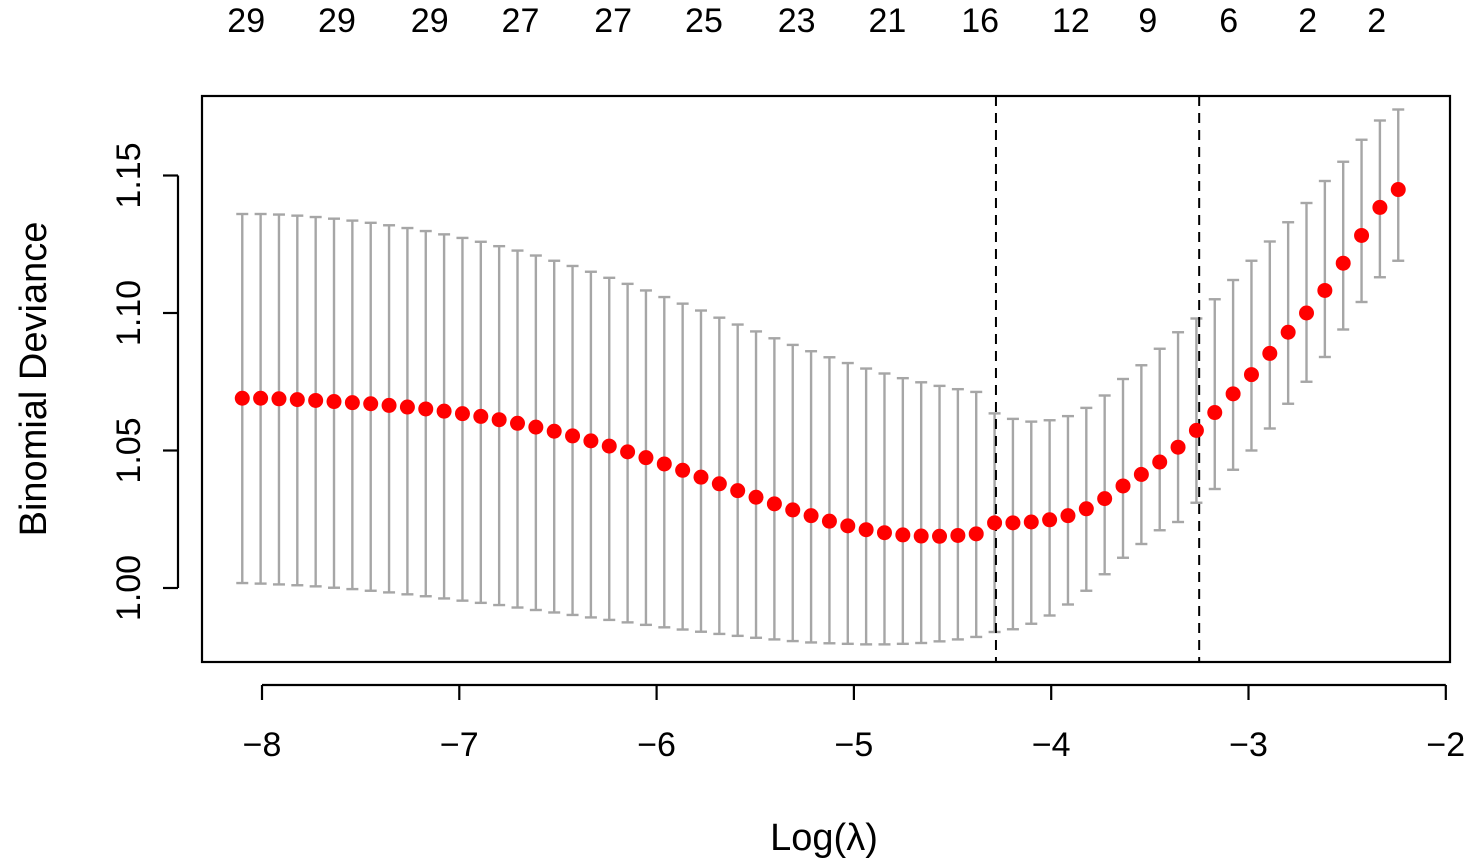 Image resolution: width=1476 pixels, height=868 pixels. What do you see at coordinates (980, 21) in the screenshot?
I see `top-axis-label: 16` at bounding box center [980, 21].